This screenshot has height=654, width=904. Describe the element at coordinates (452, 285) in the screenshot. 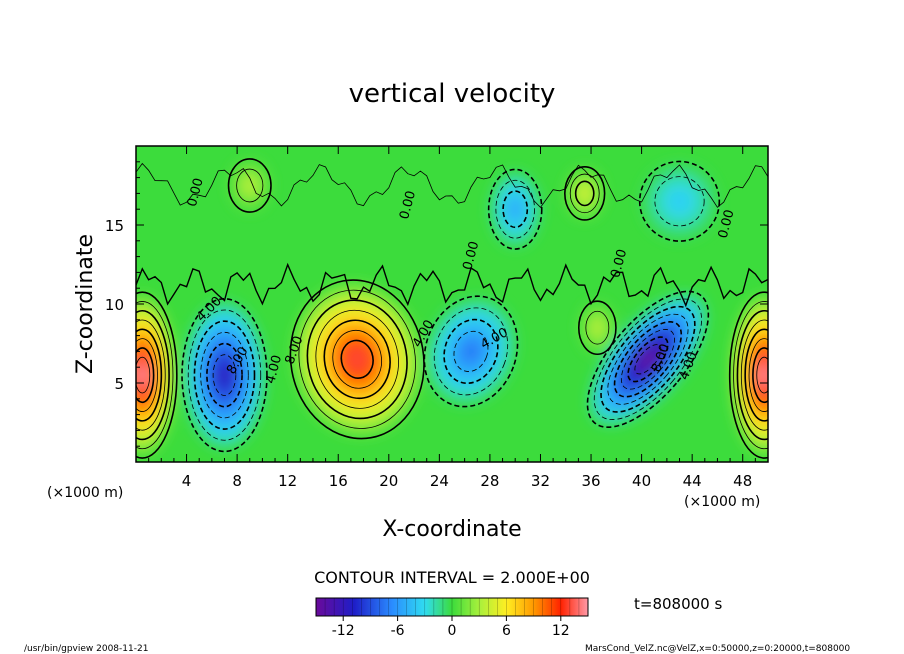

I see `zero-contour` at that location.